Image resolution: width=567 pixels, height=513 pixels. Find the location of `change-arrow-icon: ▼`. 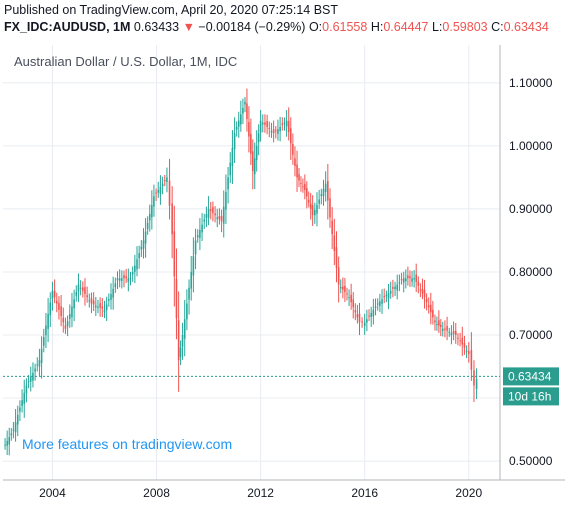

change-arrow-icon: ▼ is located at coordinates (188, 27).